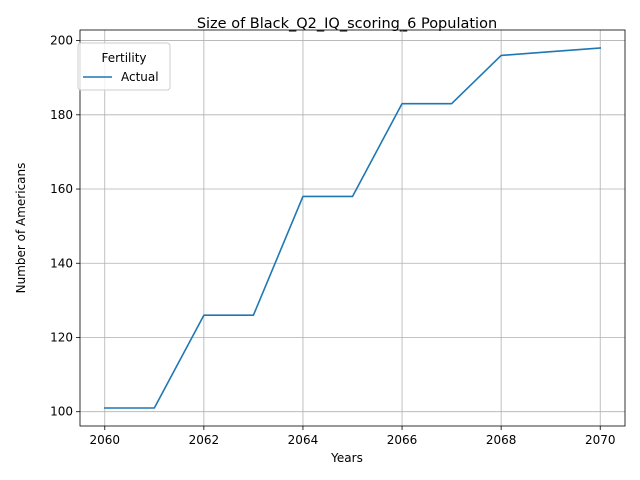 This screenshot has height=480, width=640. What do you see at coordinates (346, 458) in the screenshot?
I see `x-axis-label: Years` at bounding box center [346, 458].